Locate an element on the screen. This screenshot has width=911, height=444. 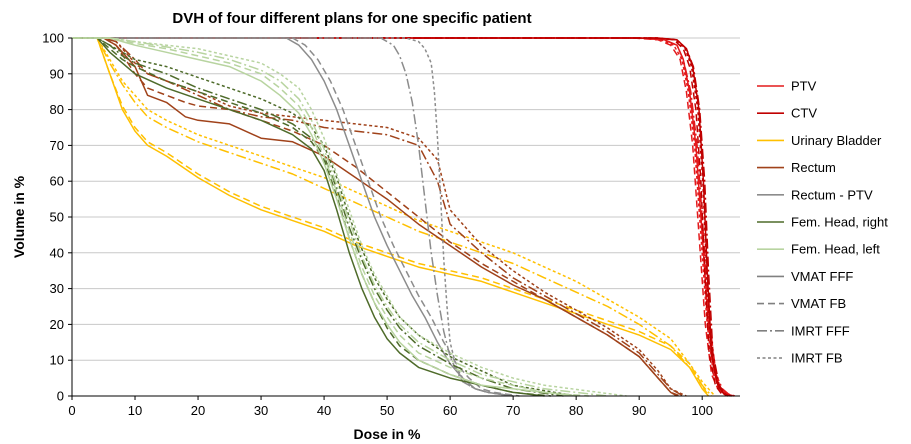
y-axis-label: Volume in % is located at coordinates (19, 216).